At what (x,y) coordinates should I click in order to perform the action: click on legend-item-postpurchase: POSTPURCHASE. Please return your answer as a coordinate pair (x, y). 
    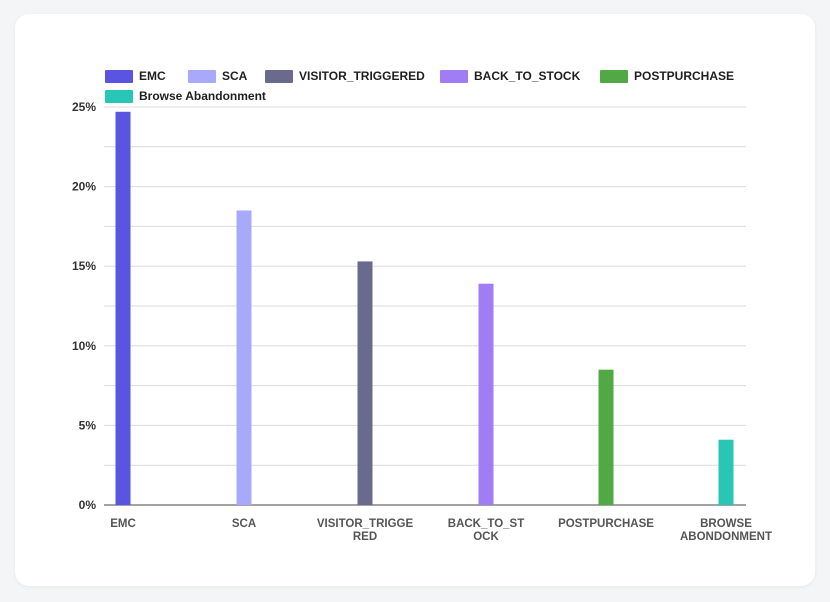
    Looking at the image, I should click on (667, 76).